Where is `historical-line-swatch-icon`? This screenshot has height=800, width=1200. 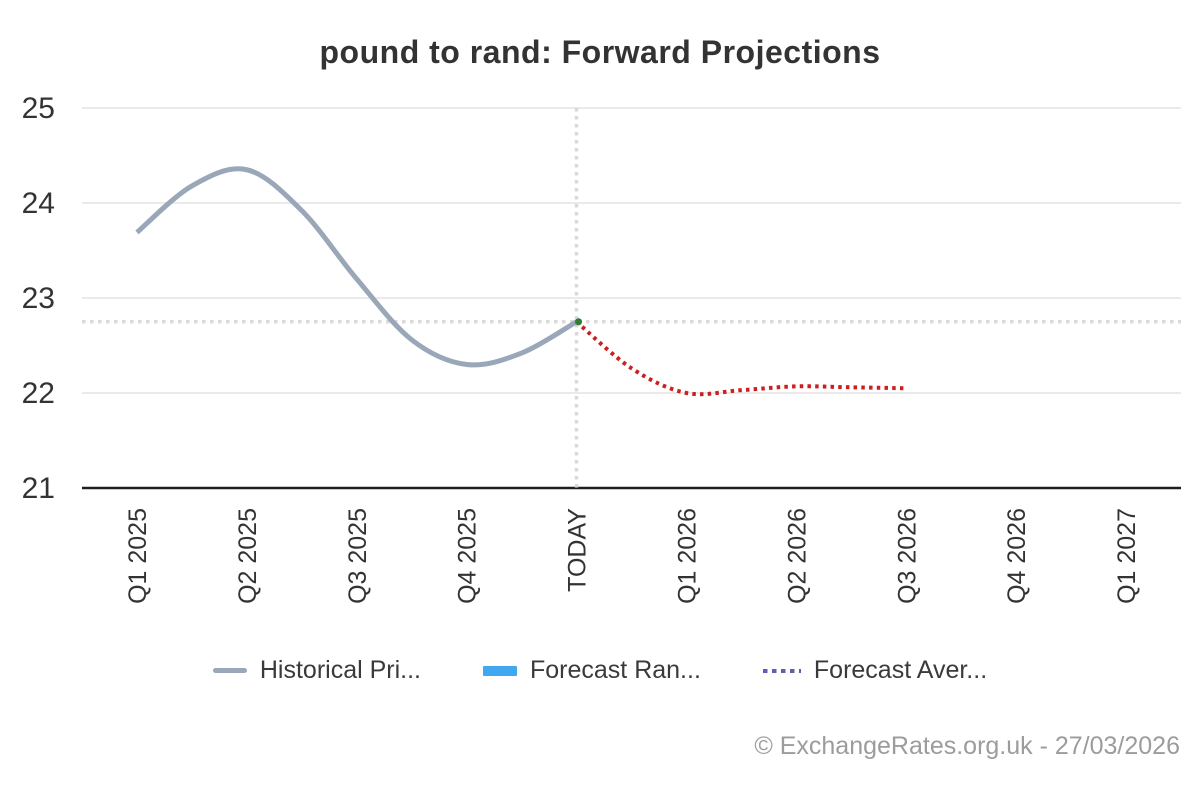 historical-line-swatch-icon is located at coordinates (229, 670).